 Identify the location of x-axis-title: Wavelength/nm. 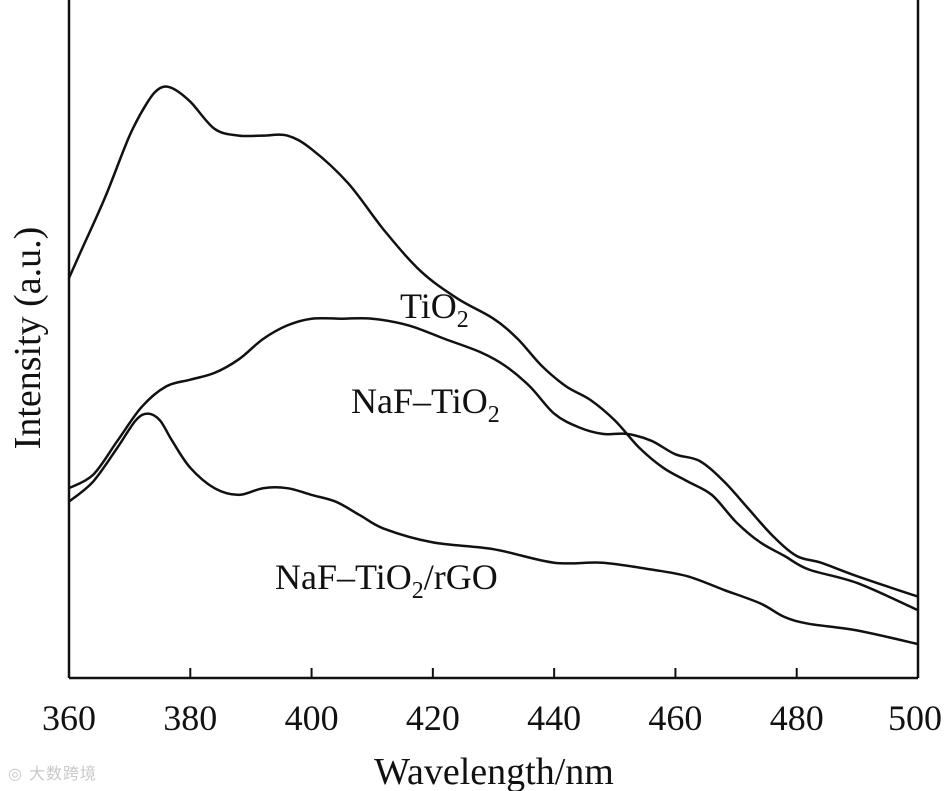
(494, 771).